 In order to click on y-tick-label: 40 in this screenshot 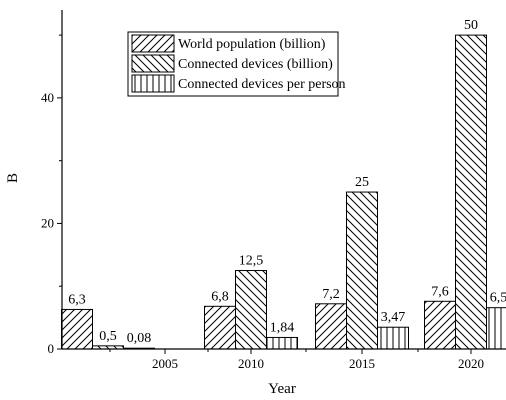, I will do `click(47, 97)`.